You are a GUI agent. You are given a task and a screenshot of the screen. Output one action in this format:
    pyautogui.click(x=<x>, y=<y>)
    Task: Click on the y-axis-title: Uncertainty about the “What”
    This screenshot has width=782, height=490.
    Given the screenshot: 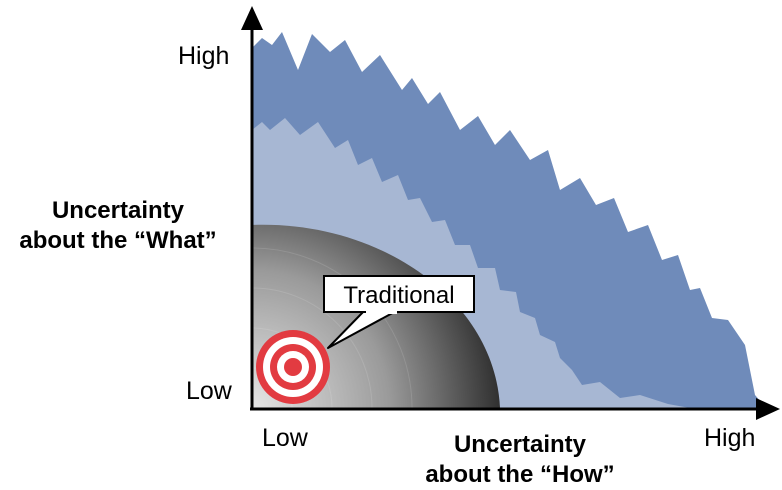 What is the action you would take?
    pyautogui.click(x=118, y=226)
    